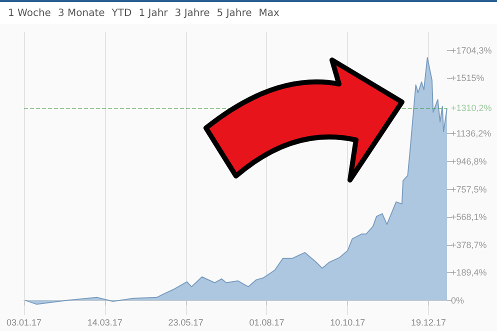 This screenshot has width=497, height=331. I want to click on y-tick-label: +1515%, so click(467, 78).